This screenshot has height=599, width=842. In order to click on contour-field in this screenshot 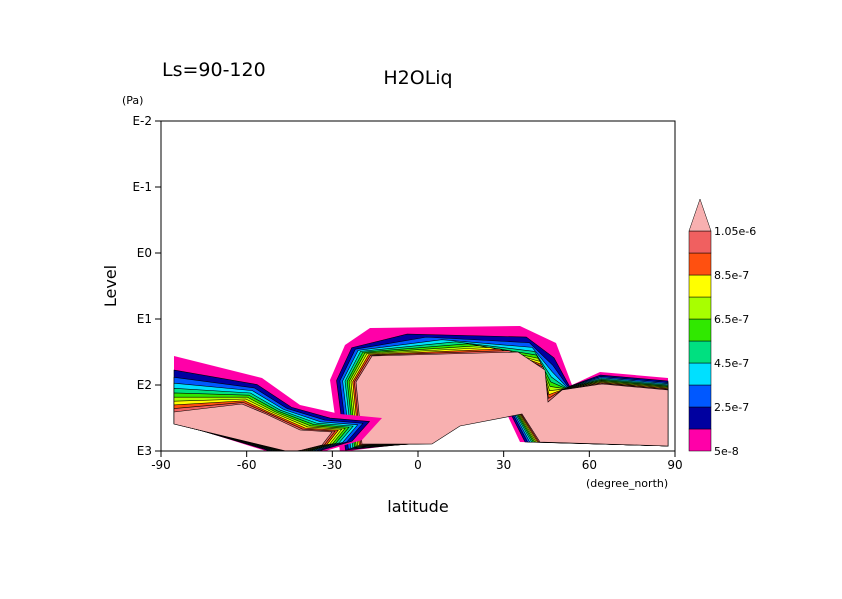, I will do `click(421, 388)`.